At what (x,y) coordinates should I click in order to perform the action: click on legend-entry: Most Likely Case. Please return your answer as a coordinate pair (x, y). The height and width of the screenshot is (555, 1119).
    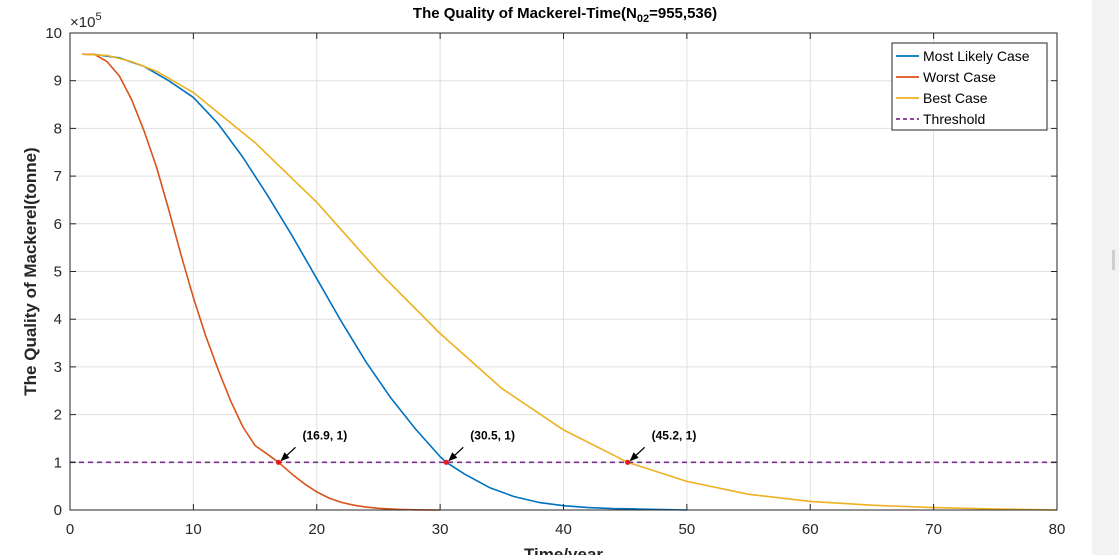
    Looking at the image, I should click on (976, 56).